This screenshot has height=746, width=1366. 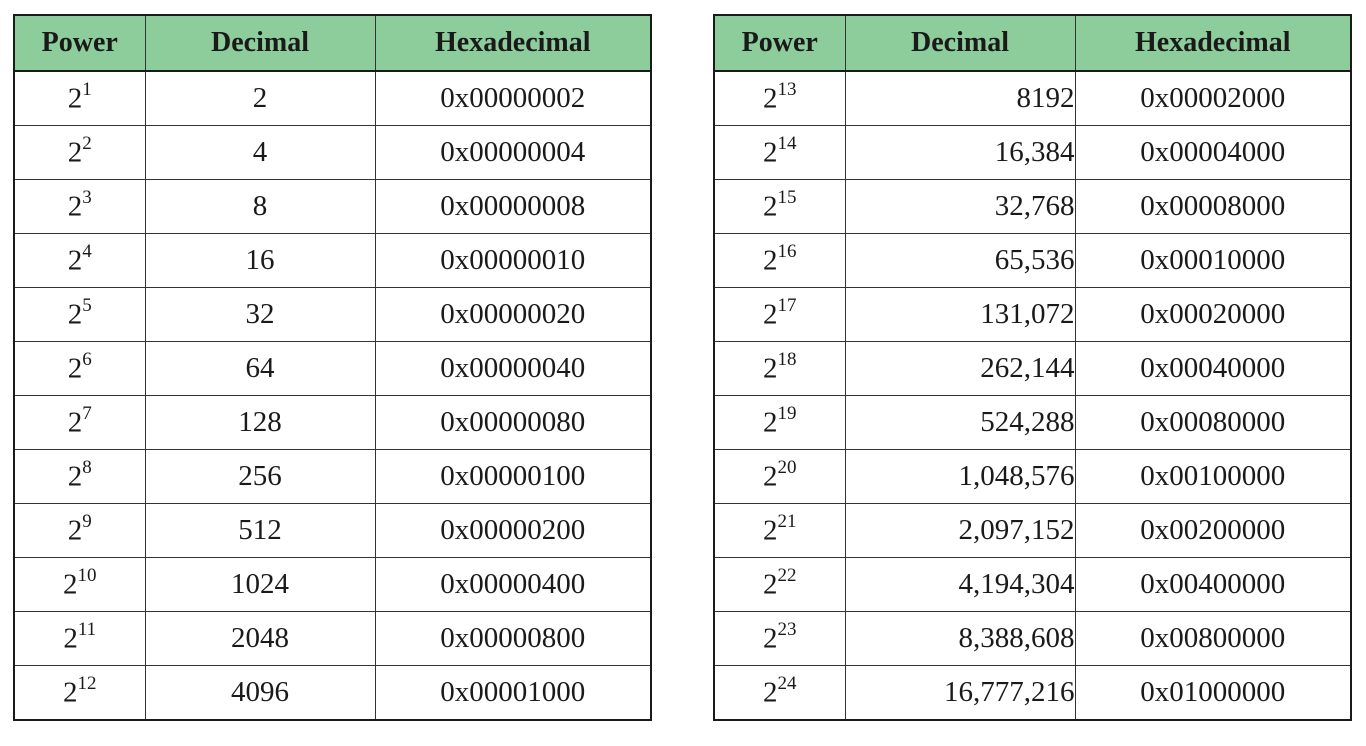 I want to click on decimal-cell: 262,144, so click(x=960, y=368).